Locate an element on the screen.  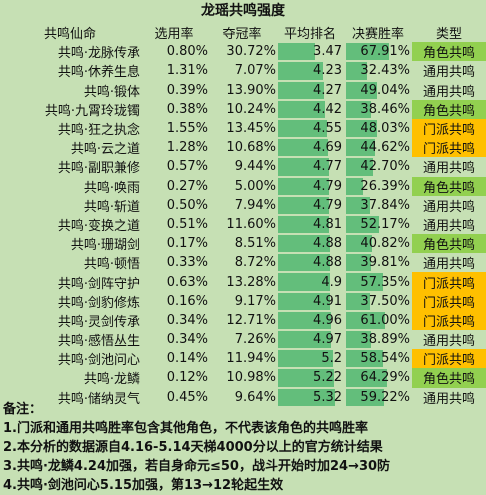
row-pick-rate: 0.63% is located at coordinates (187, 282).